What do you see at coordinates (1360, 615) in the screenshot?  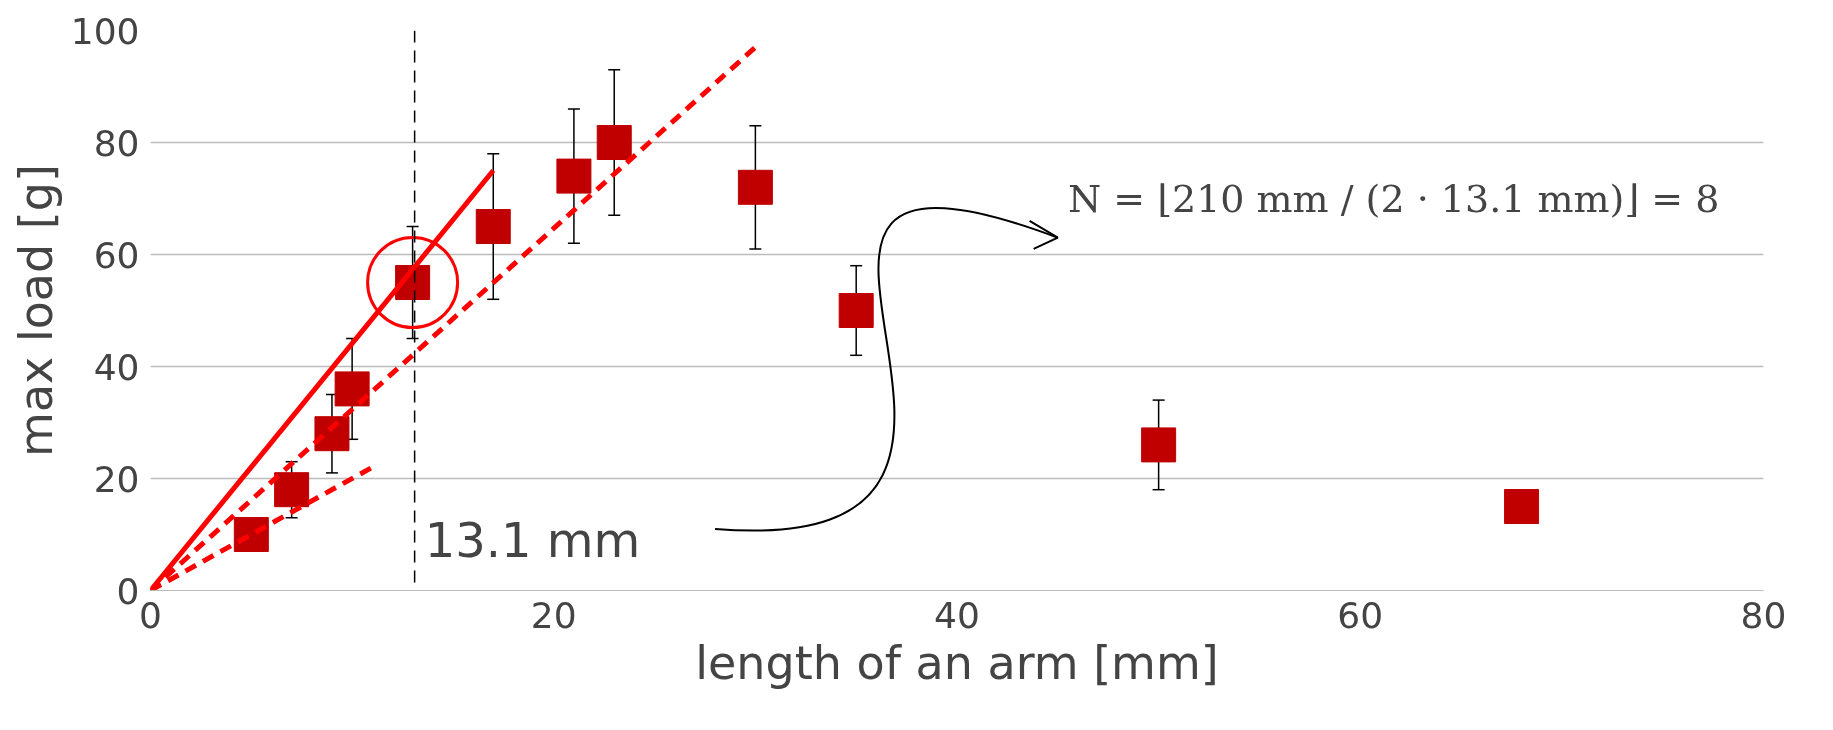 I see `x-tick-label: 60` at bounding box center [1360, 615].